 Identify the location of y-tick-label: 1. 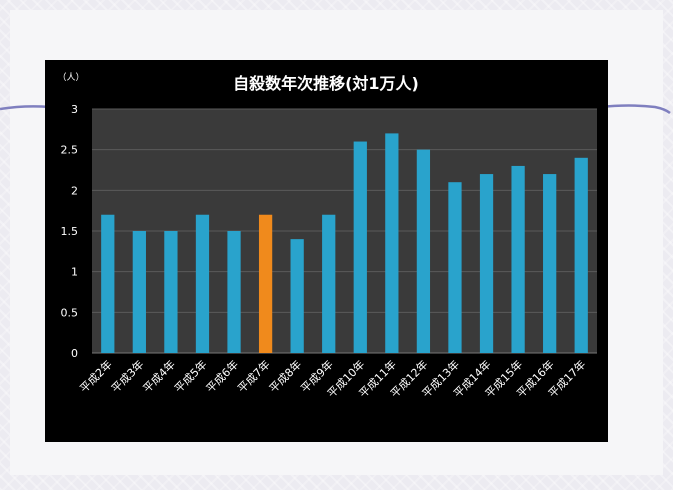
(74, 272).